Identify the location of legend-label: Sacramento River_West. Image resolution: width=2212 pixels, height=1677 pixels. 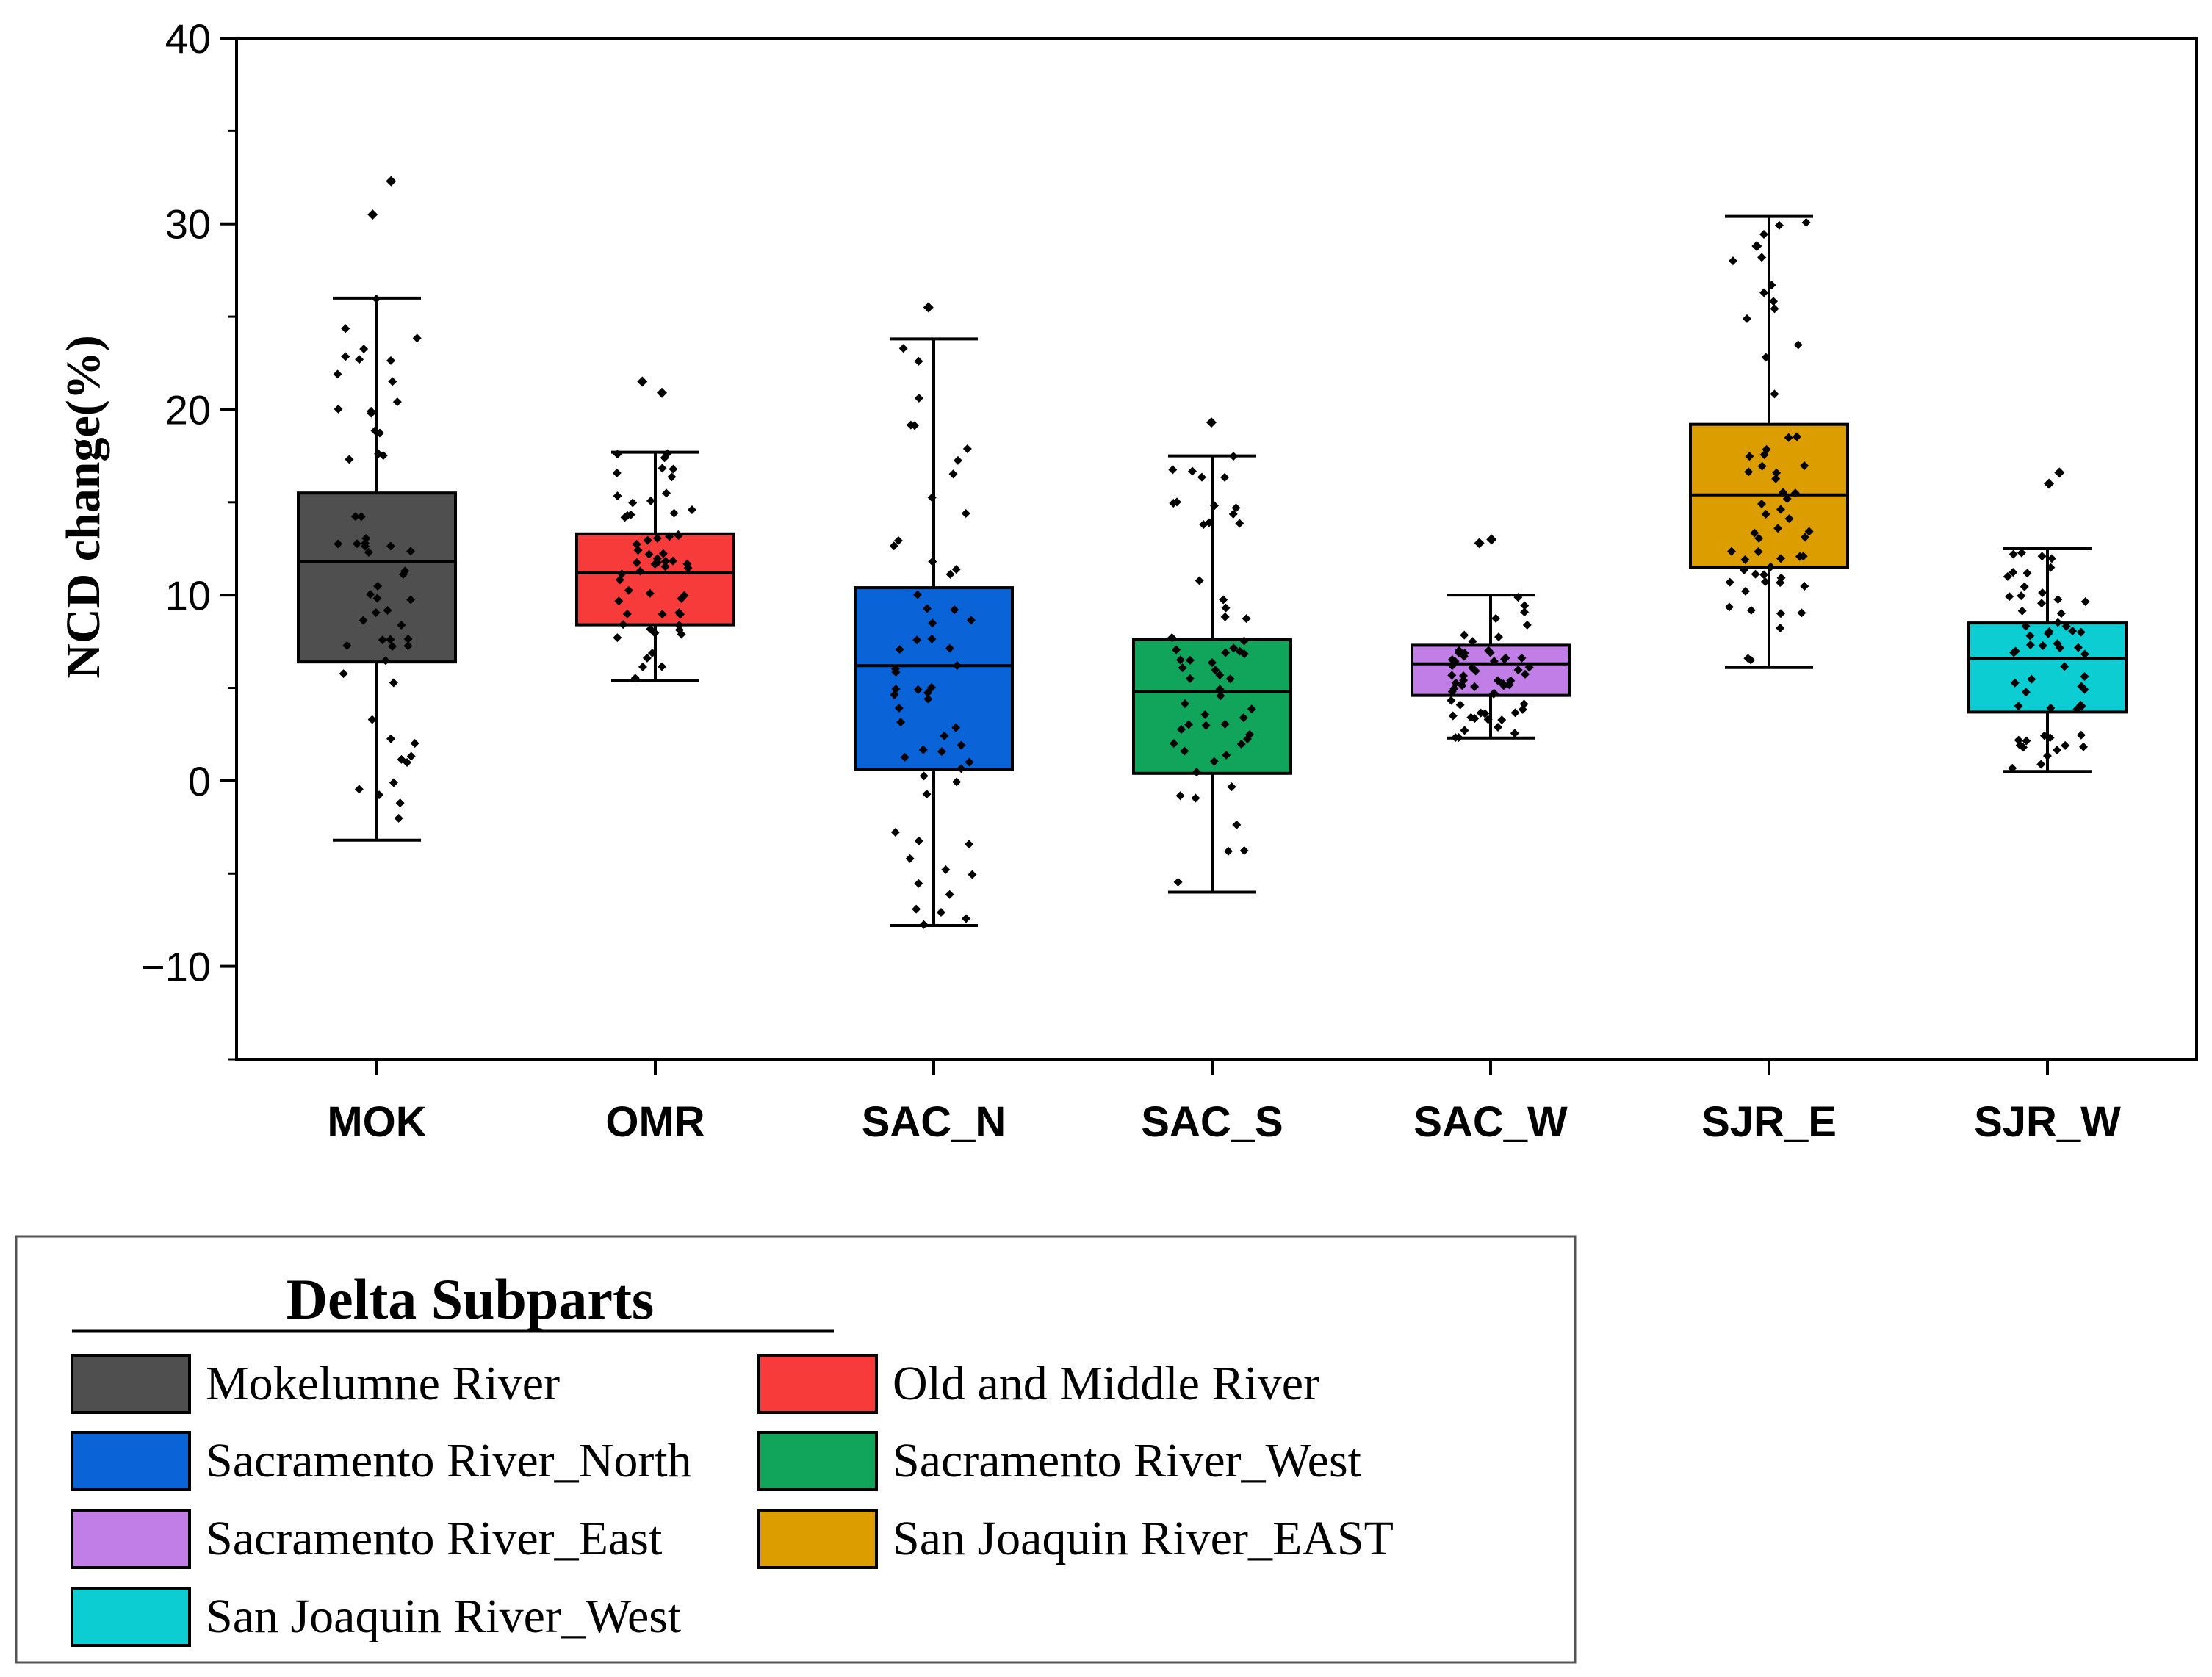
(1127, 1460).